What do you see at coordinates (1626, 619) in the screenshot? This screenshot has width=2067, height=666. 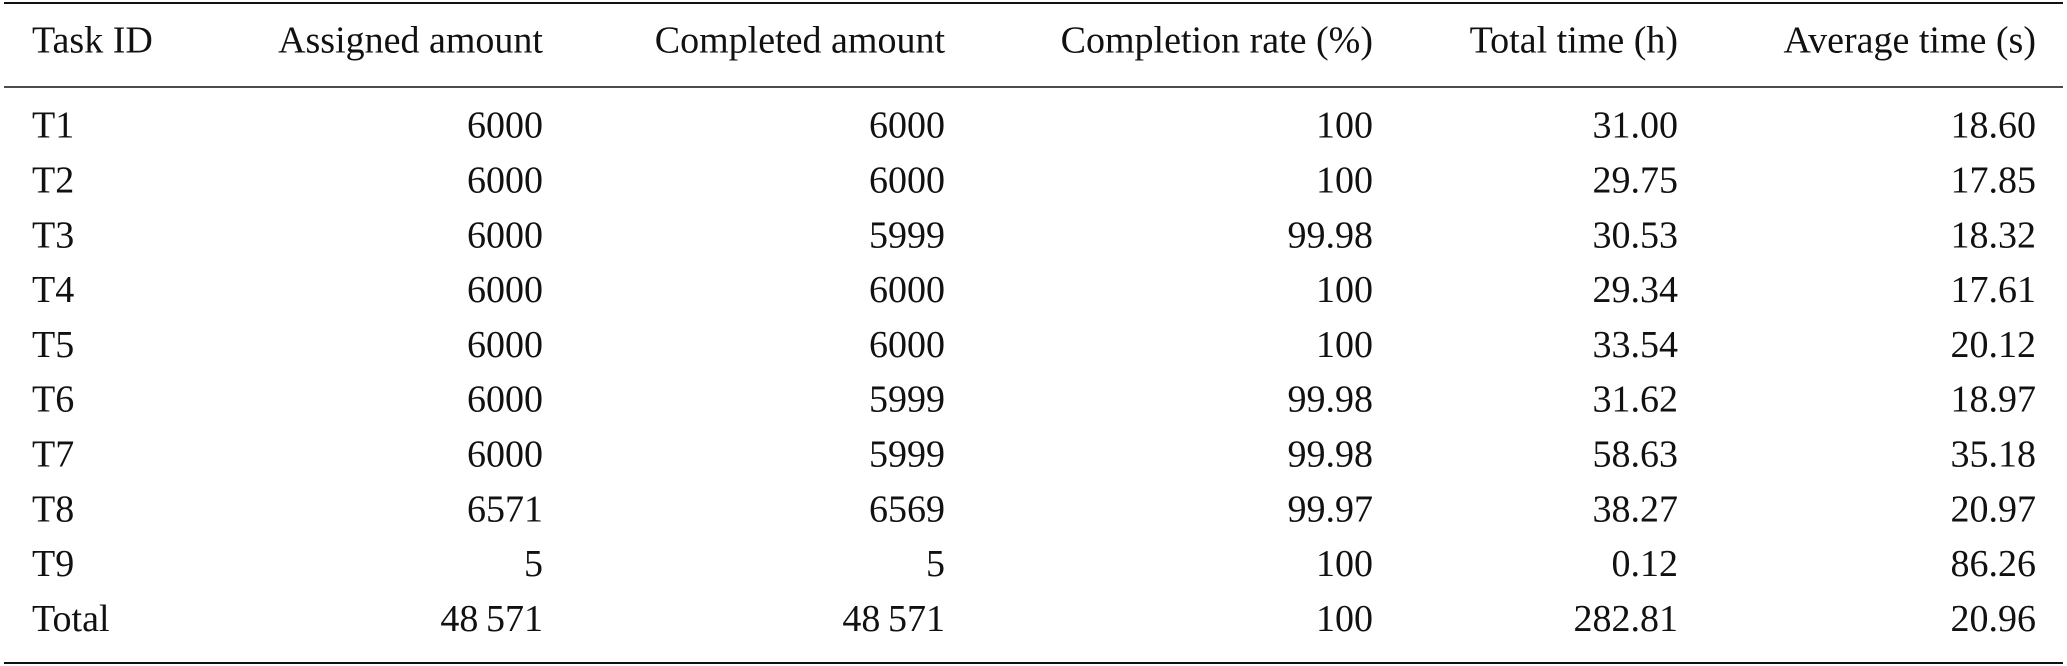 I see `cell: 282.81` at bounding box center [1626, 619].